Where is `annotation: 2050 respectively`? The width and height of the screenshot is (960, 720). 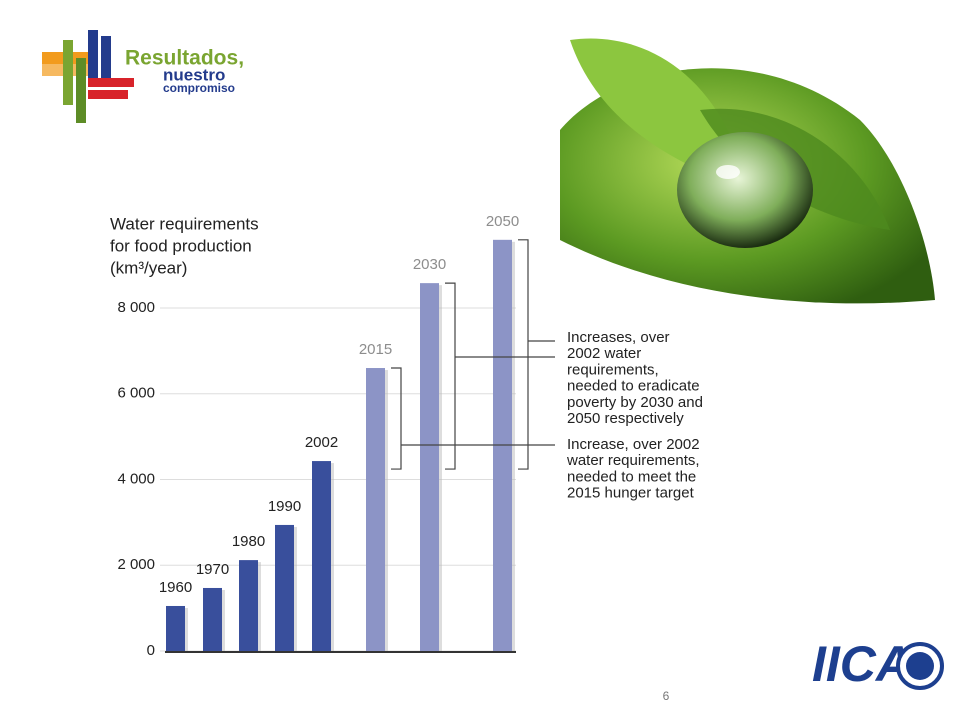
annotation: 2050 respectively is located at coordinates (625, 418).